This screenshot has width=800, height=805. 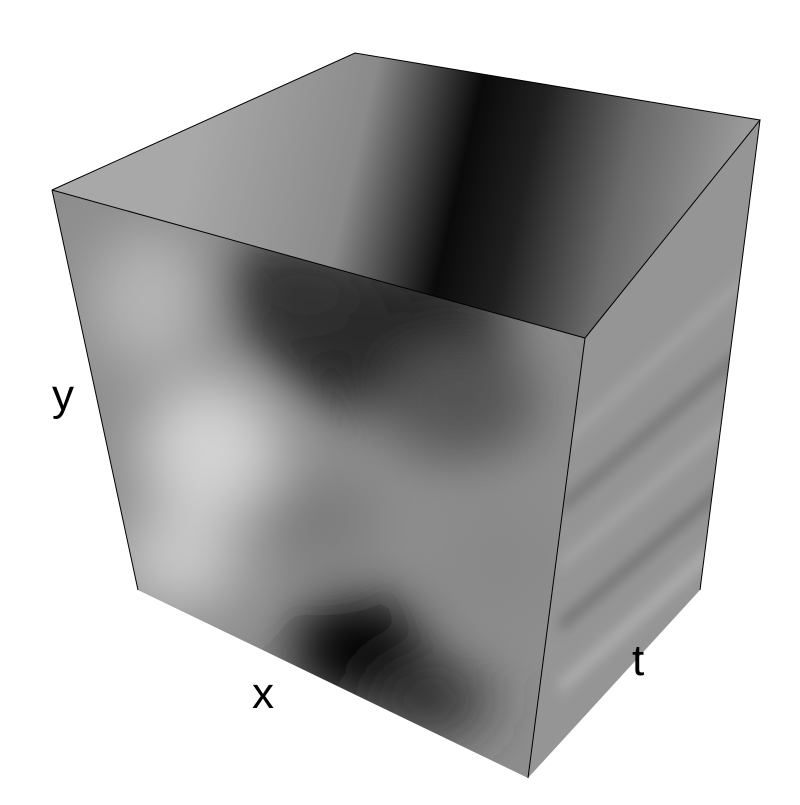 What do you see at coordinates (638, 660) in the screenshot?
I see `axis-label-t: t` at bounding box center [638, 660].